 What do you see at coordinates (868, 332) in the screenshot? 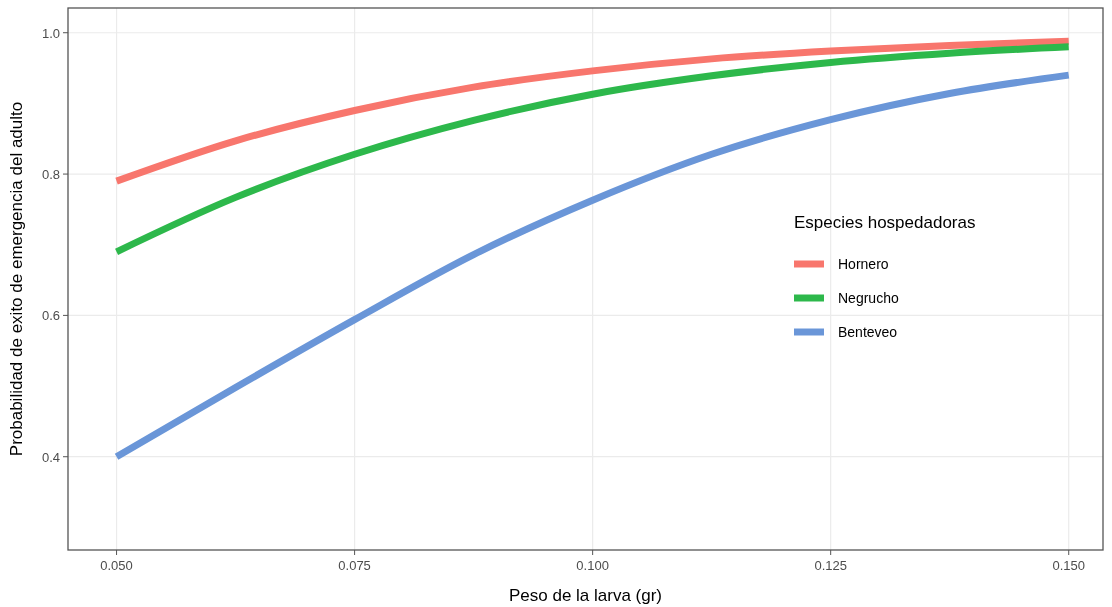
I see `legend-label: Benteveo` at bounding box center [868, 332].